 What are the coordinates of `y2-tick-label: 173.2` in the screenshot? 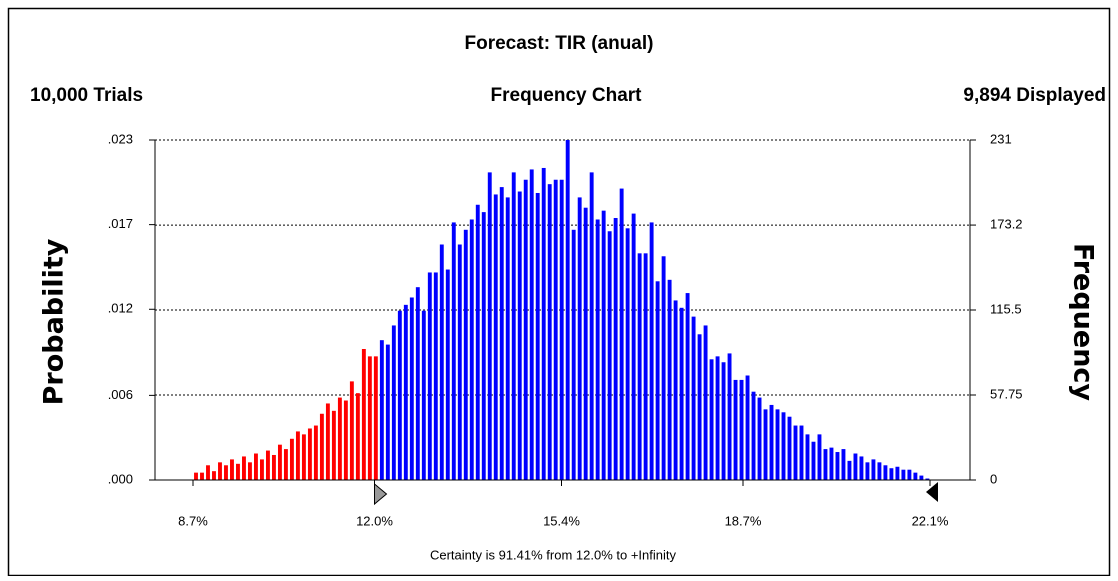 It's located at (1006, 224).